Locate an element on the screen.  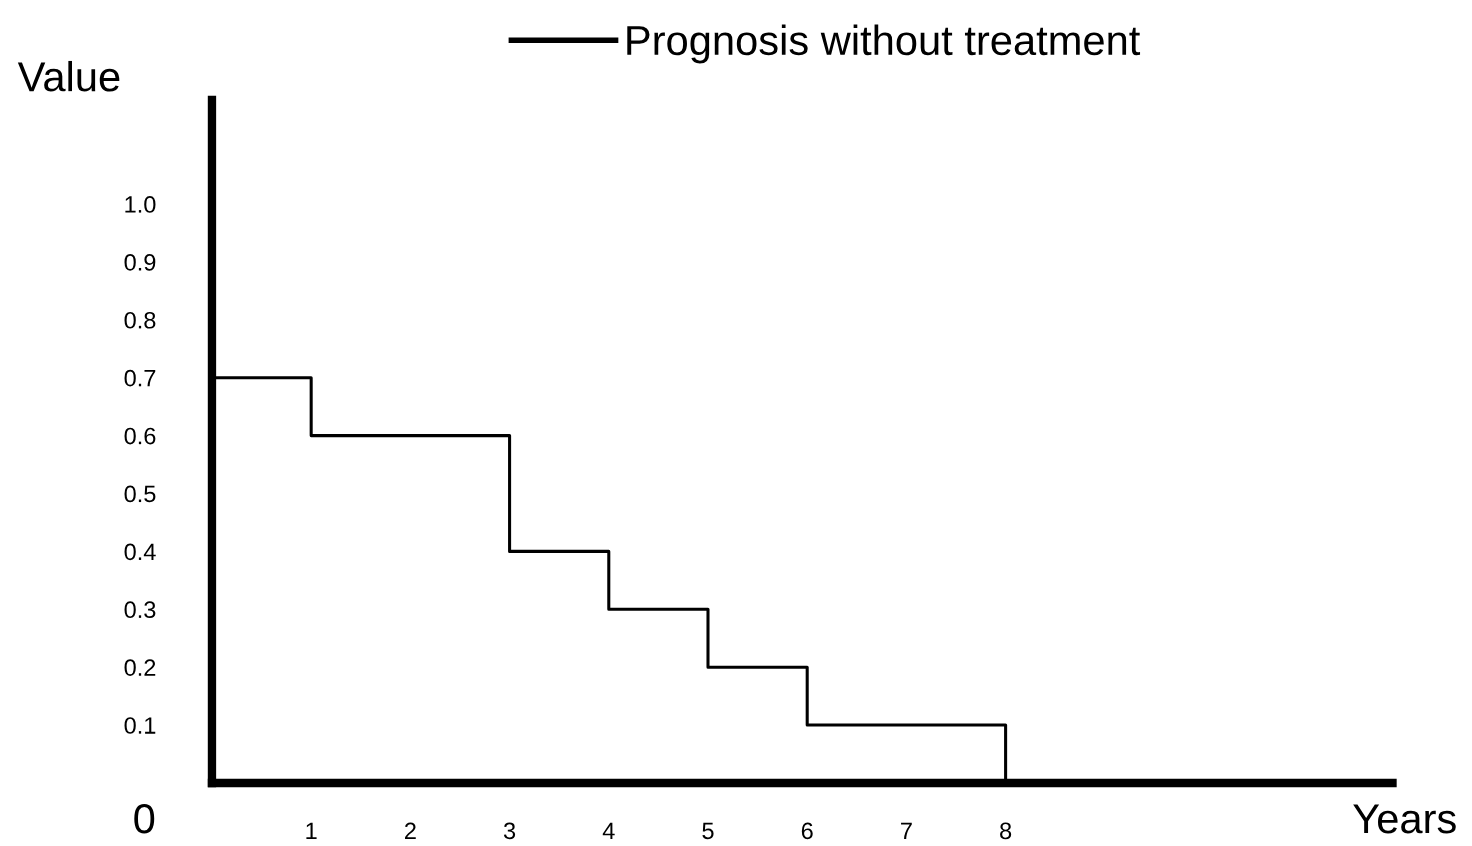
y-tick-label: 1.0 is located at coordinates (140, 204).